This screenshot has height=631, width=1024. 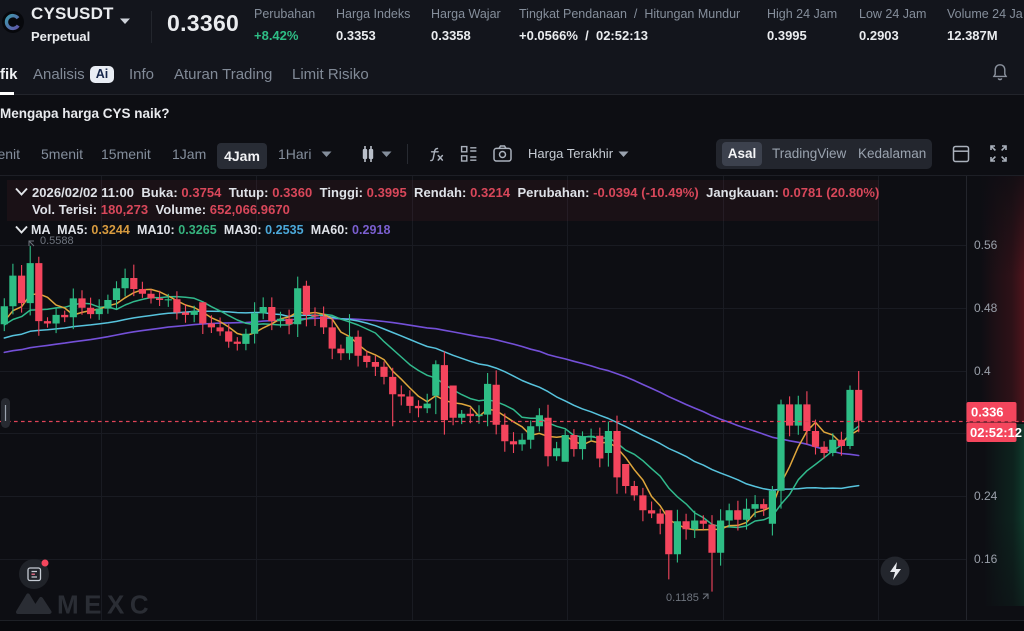 What do you see at coordinates (986, 308) in the screenshot?
I see `svg-text: 0.48` at bounding box center [986, 308].